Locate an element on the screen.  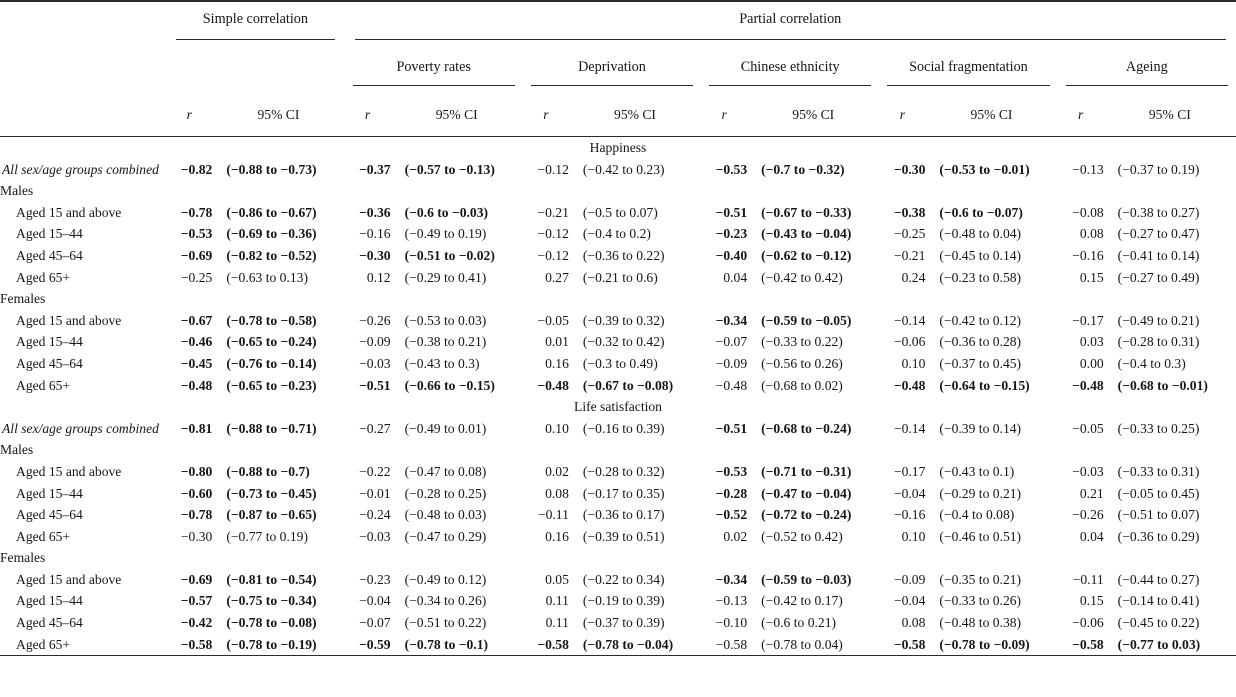
ci-value: (−0.39 to 0.14) is located at coordinates (980, 428).